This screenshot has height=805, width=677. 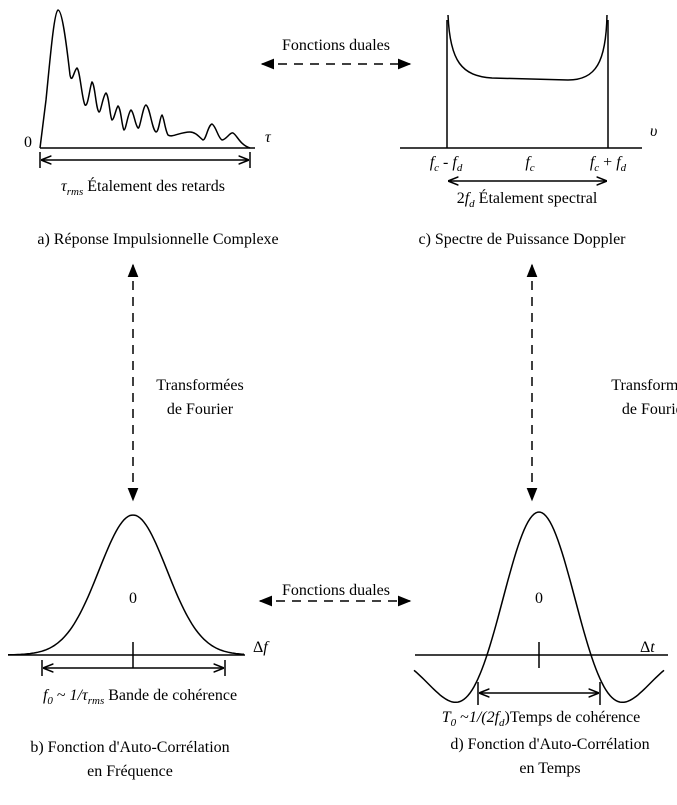 I want to click on freq-tick: fc, so click(x=529, y=164).